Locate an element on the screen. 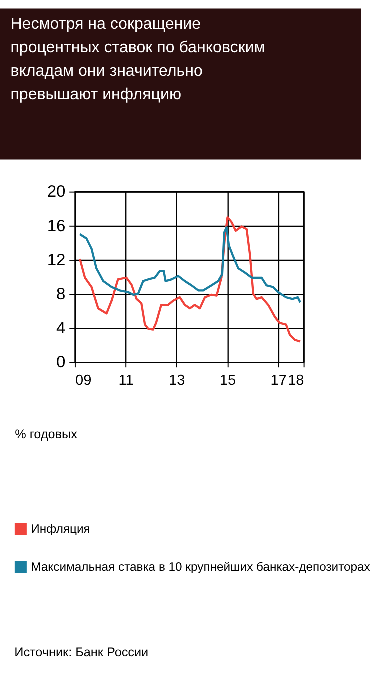 The width and height of the screenshot is (371, 686). y-tick-label: 16 is located at coordinates (56, 226).